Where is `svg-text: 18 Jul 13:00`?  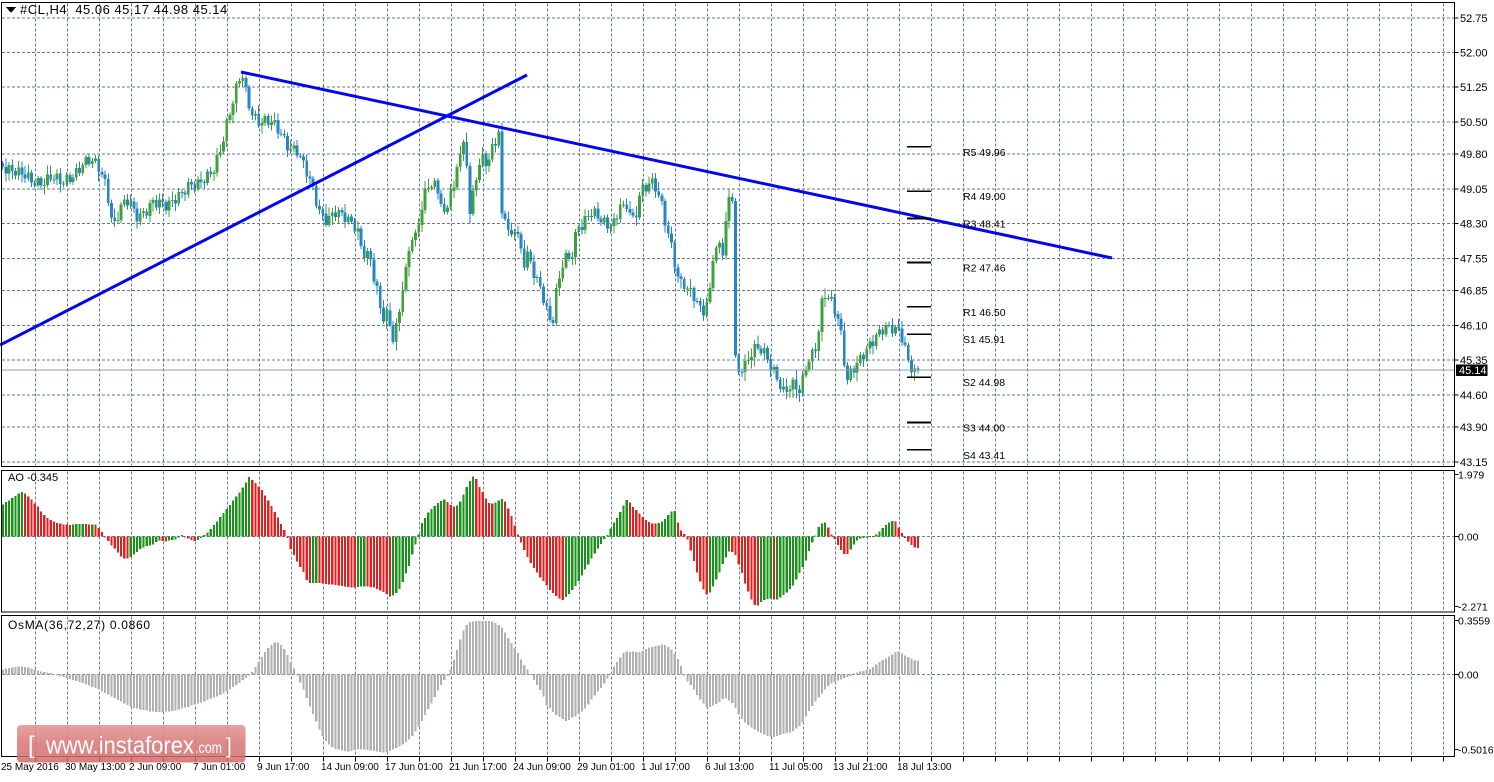
svg-text: 18 Jul 13:00 is located at coordinates (924, 767).